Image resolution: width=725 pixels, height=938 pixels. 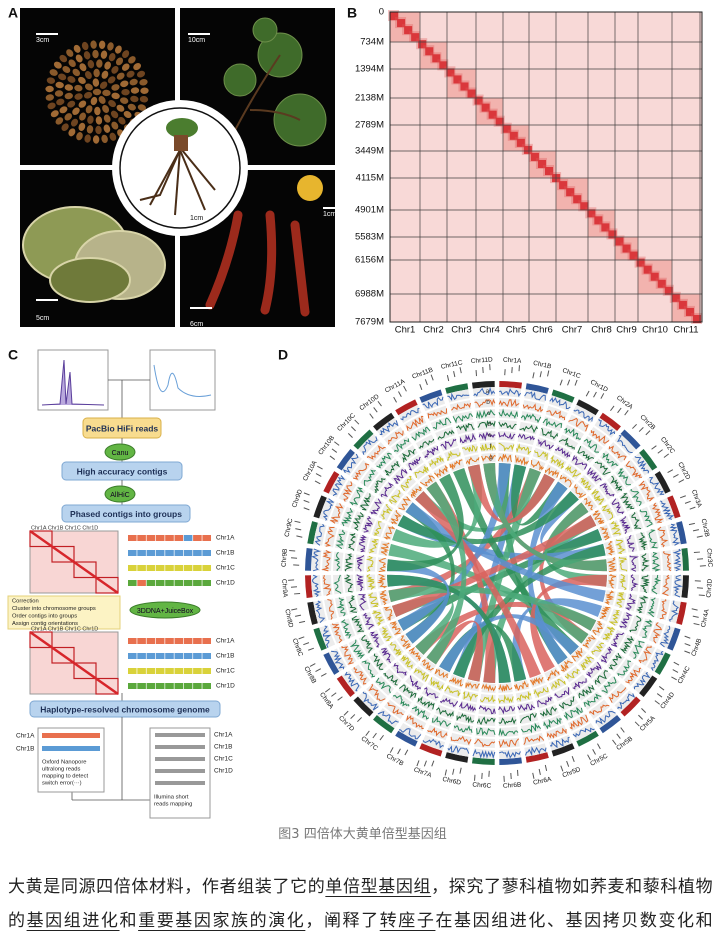 I want to click on chromosome-label: Chr4D, so click(x=667, y=700).